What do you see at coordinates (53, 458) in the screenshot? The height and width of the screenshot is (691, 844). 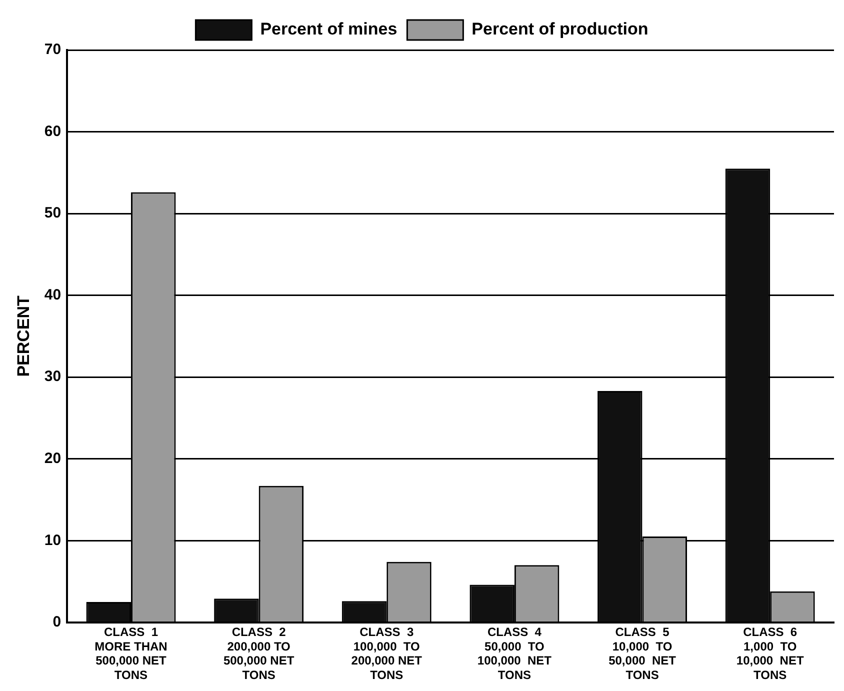 I see `y-tick-label: 20` at bounding box center [53, 458].